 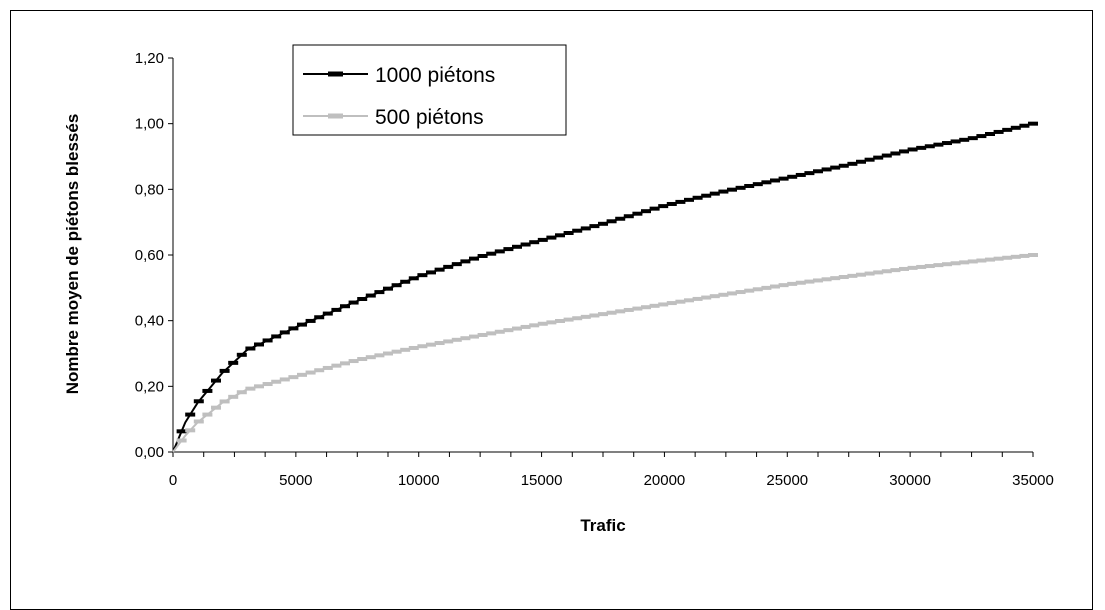 I want to click on y-tick-label: 0,40, so click(x=149, y=321).